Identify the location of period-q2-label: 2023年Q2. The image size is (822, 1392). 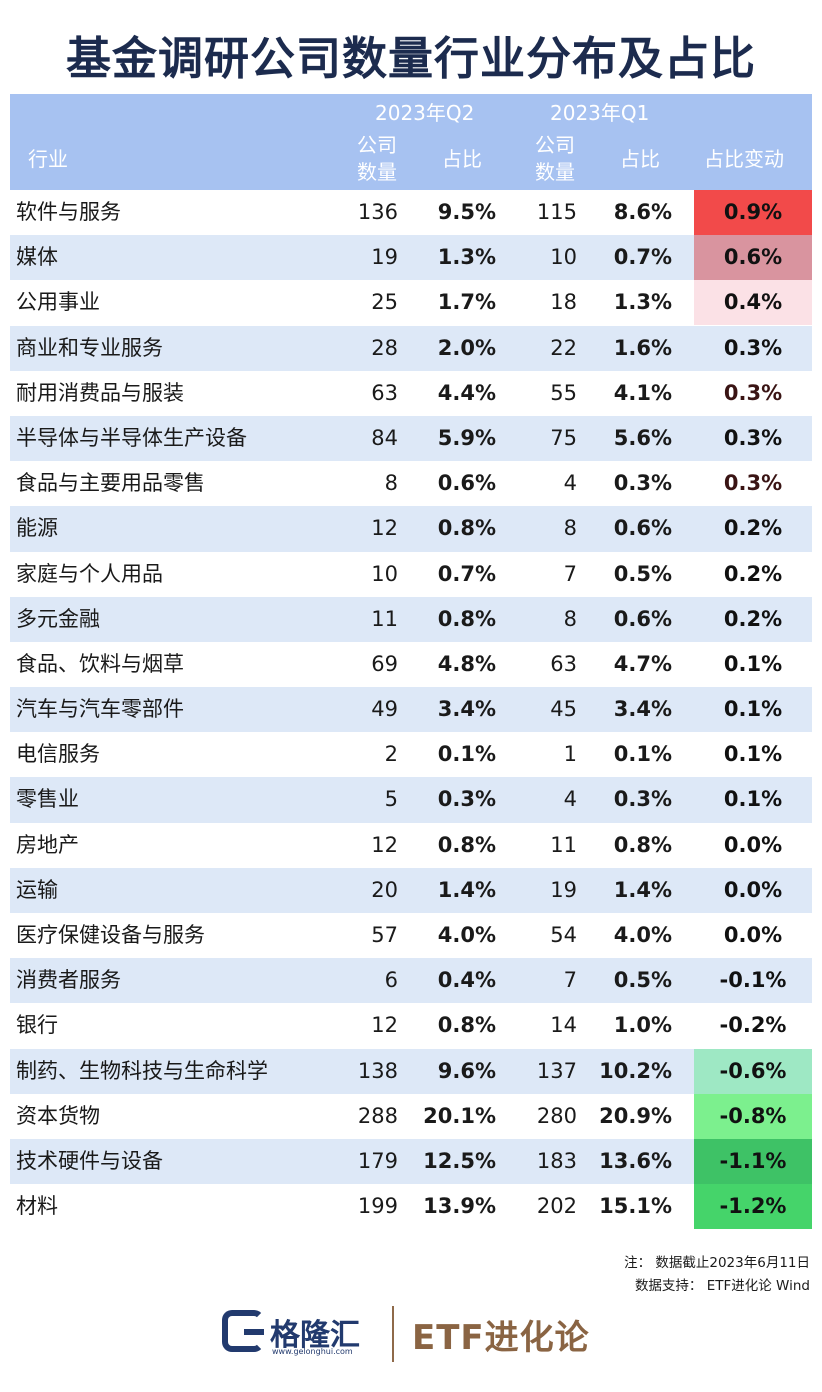
(425, 113).